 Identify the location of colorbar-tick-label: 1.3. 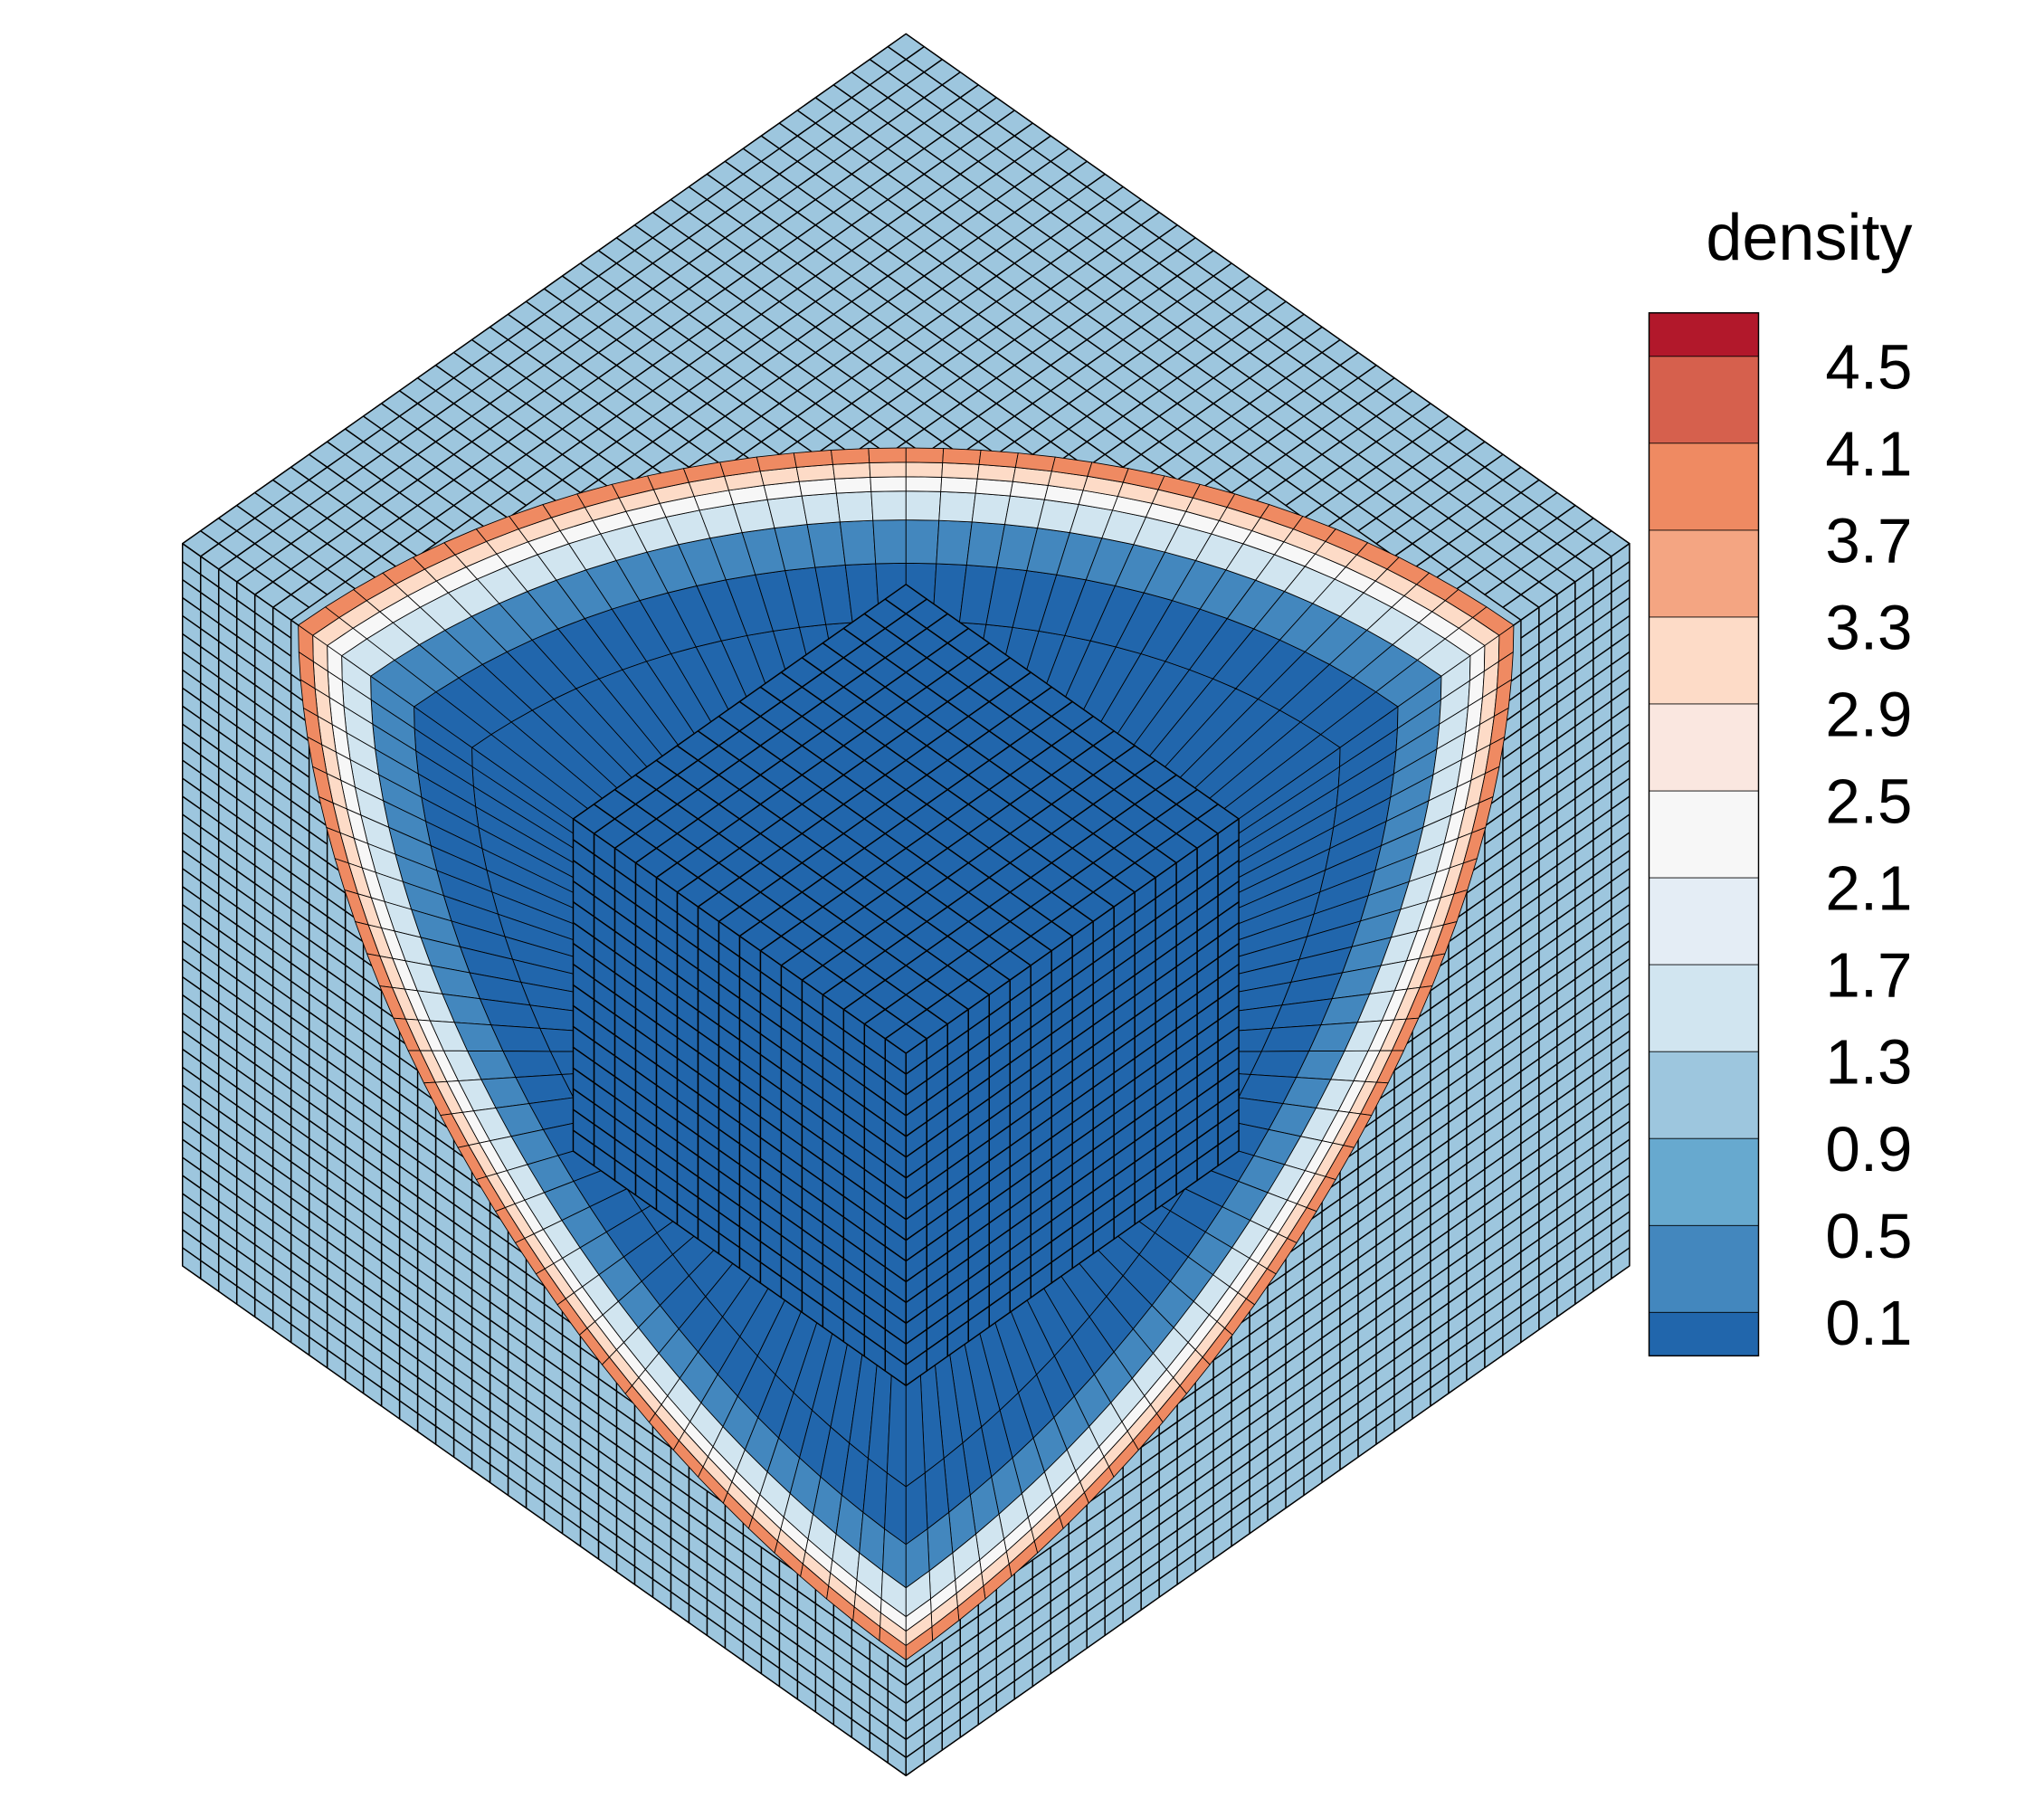
(1868, 1062).